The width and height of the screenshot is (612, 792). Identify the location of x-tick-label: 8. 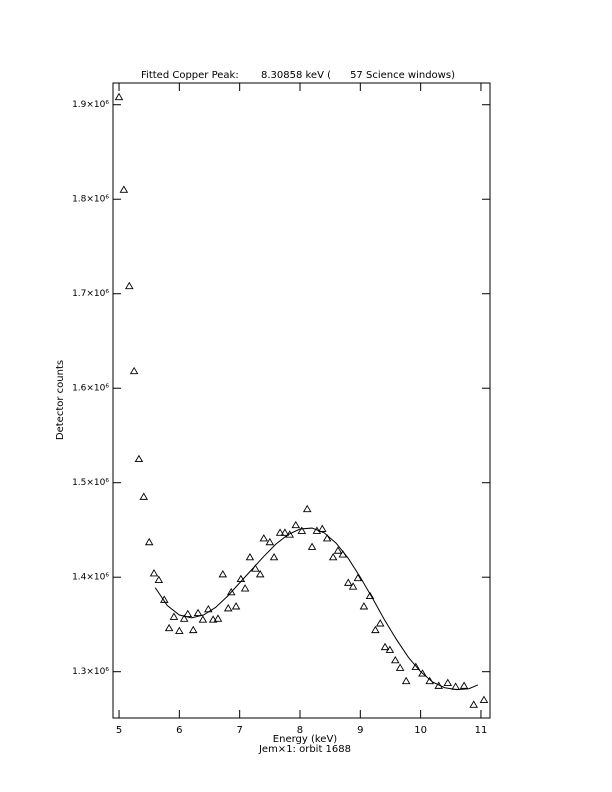
(300, 730).